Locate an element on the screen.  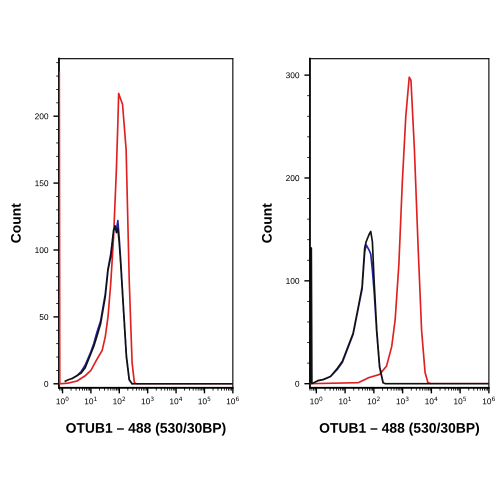
y-tick-label: 300 is located at coordinates (293, 75).